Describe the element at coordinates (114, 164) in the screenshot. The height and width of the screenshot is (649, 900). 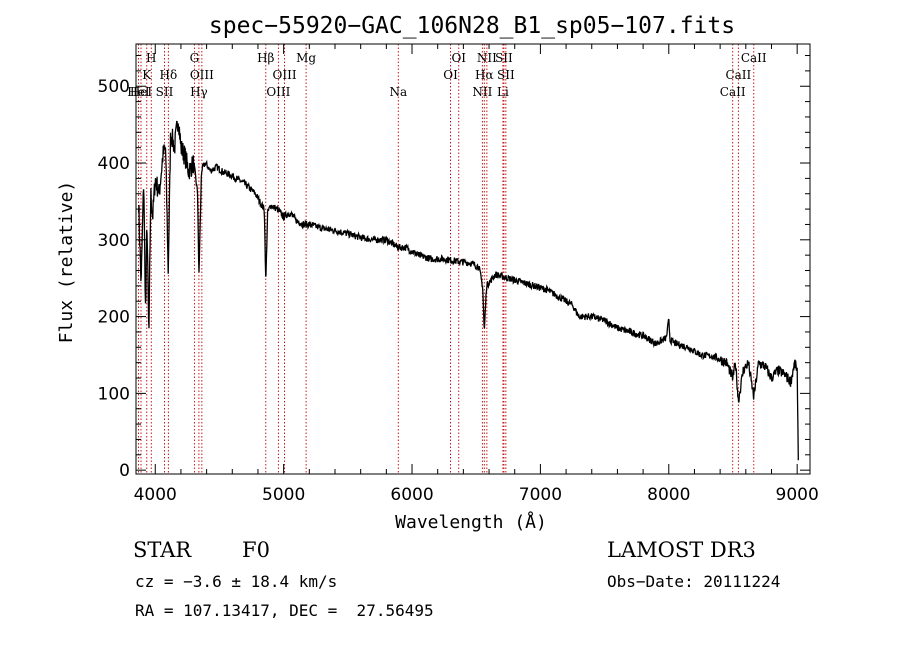
I see `y-tick-label: 400` at that location.